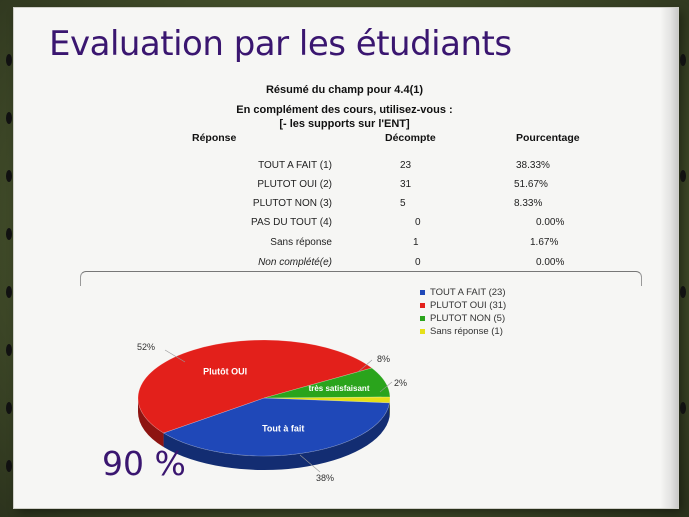 This screenshot has width=689, height=517. What do you see at coordinates (531, 184) in the screenshot?
I see `row-percent: 51.67%` at bounding box center [531, 184].